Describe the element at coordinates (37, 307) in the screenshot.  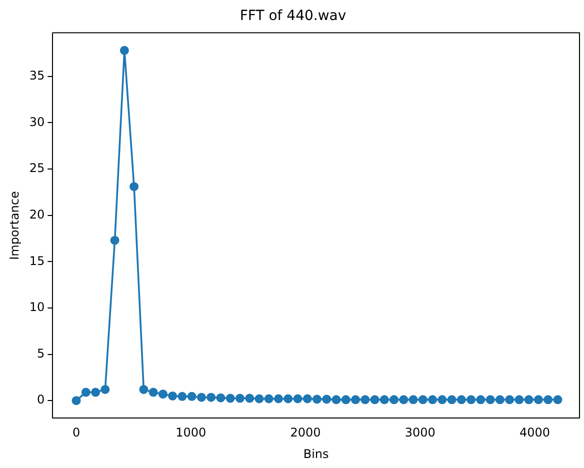
I see `y-tick-label: 10` at that location.